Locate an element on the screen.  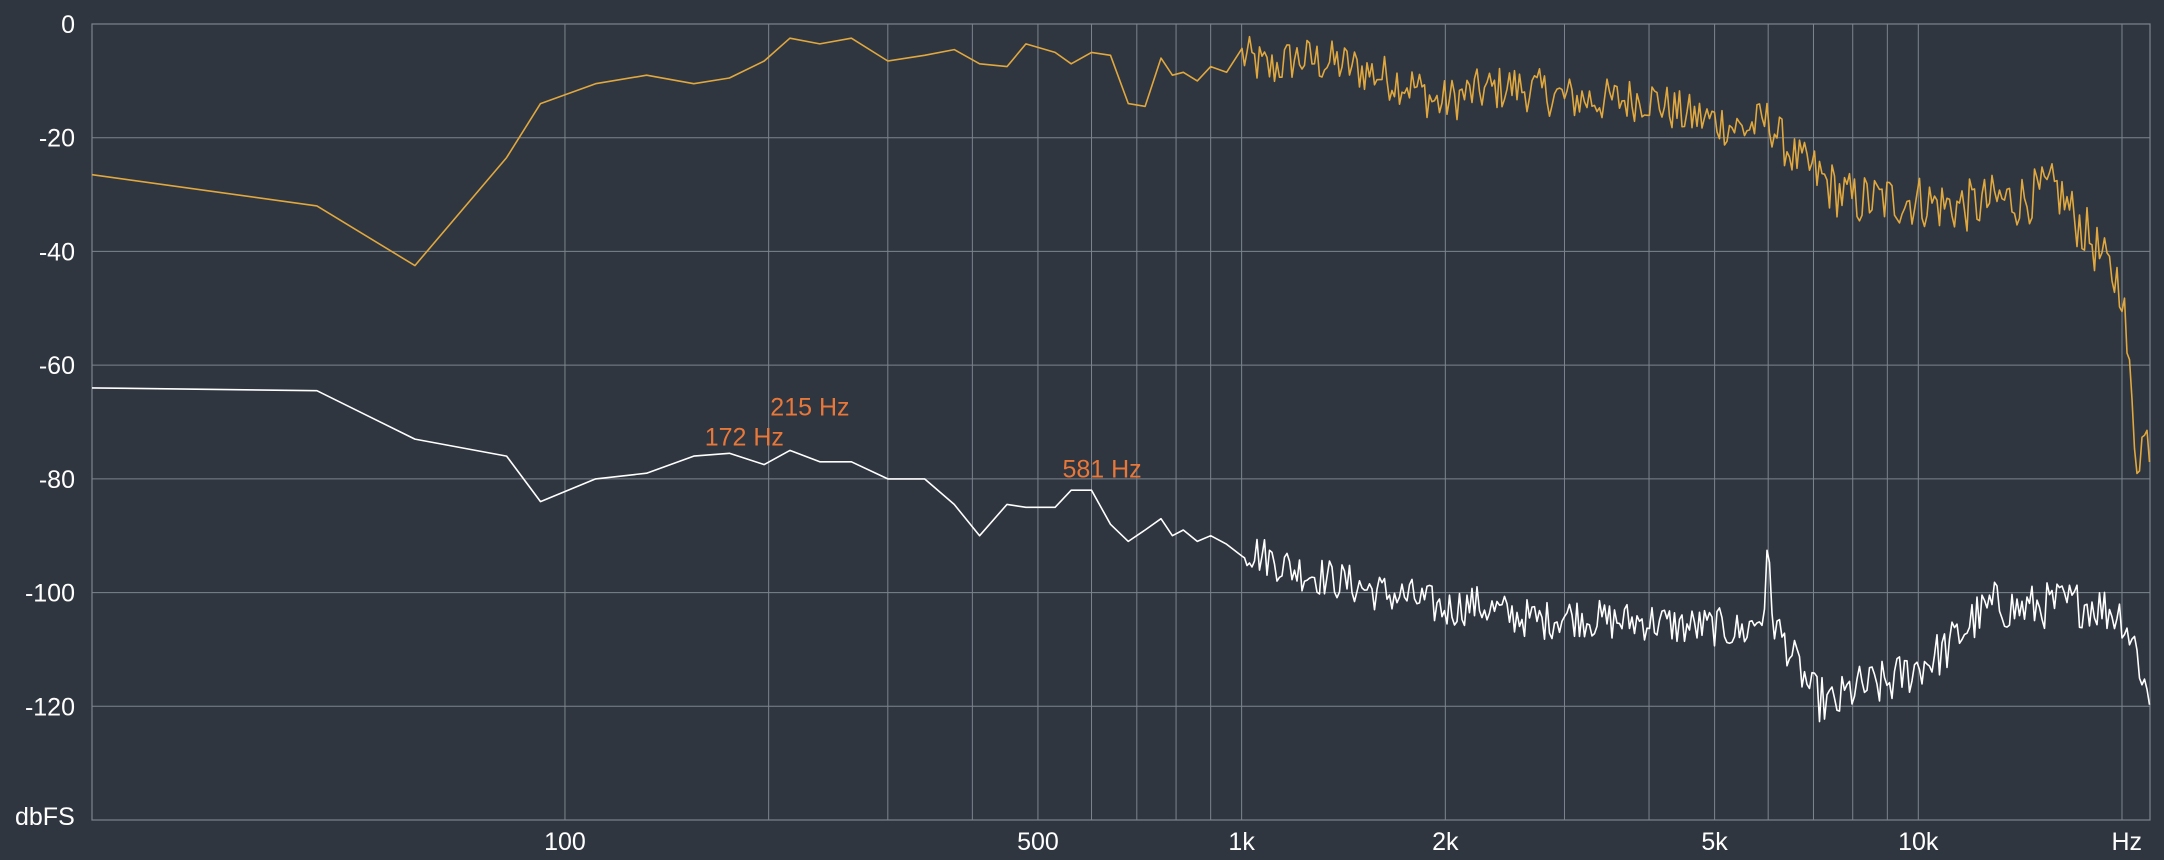
y-tick-label: -40 is located at coordinates (57, 252).